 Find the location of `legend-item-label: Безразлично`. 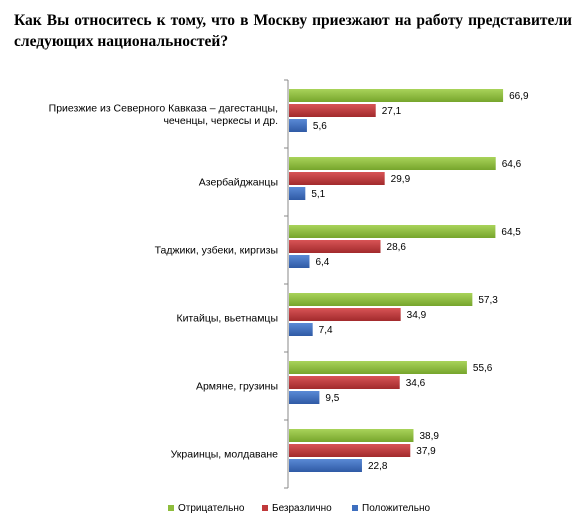

legend-item-label: Безразлично is located at coordinates (302, 508).